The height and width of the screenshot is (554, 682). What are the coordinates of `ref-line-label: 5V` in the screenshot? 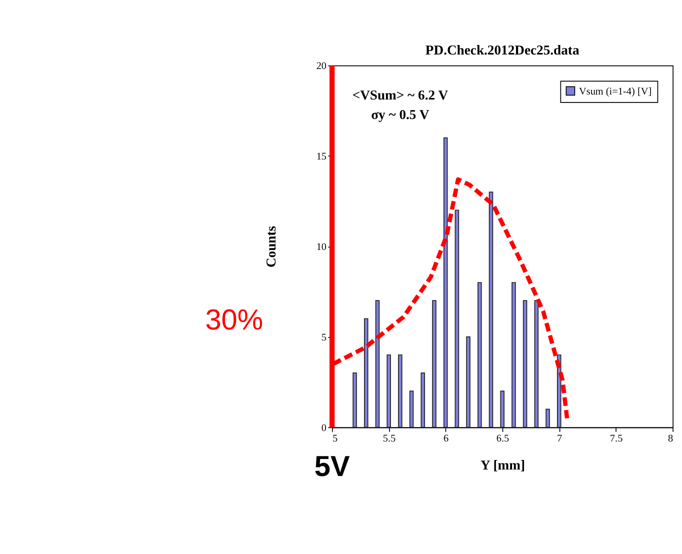 It's located at (332, 466).